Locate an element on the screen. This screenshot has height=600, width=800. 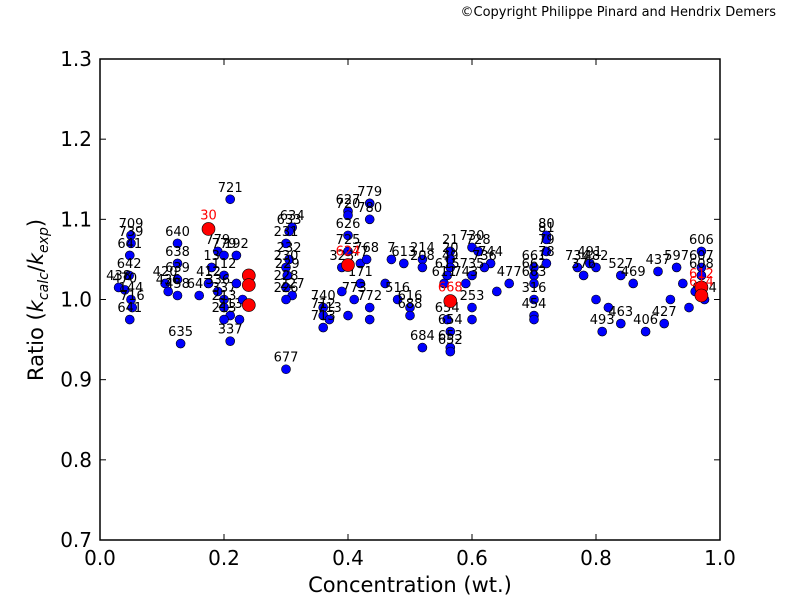
x-axis-label: Concentration (wt.) is located at coordinates (410, 585).